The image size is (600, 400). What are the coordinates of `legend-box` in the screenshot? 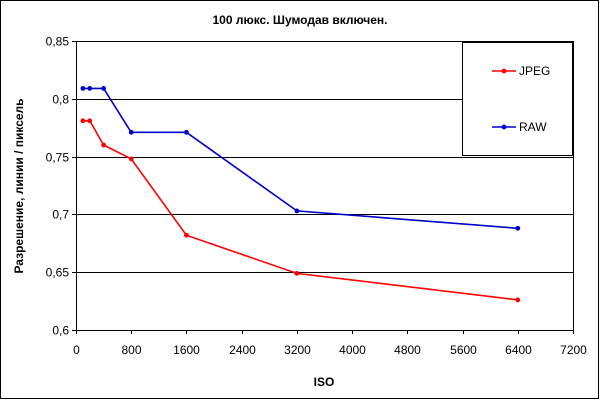 It's located at (517, 99).